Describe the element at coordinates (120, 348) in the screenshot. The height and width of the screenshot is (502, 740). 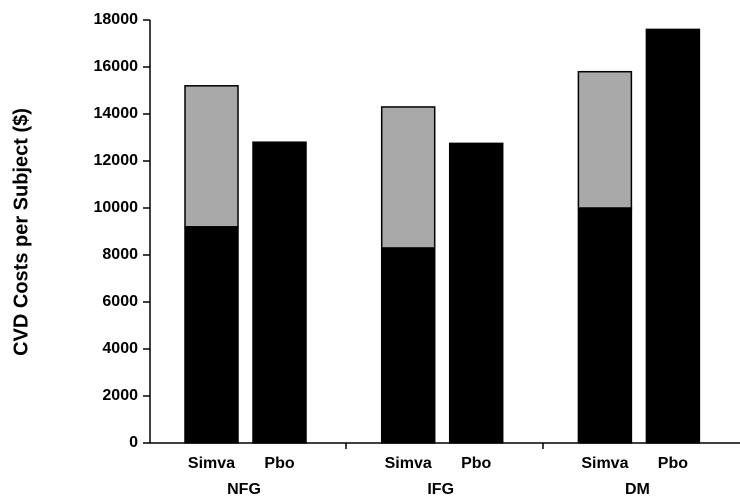
I see `y-tick-label: 4000` at that location.